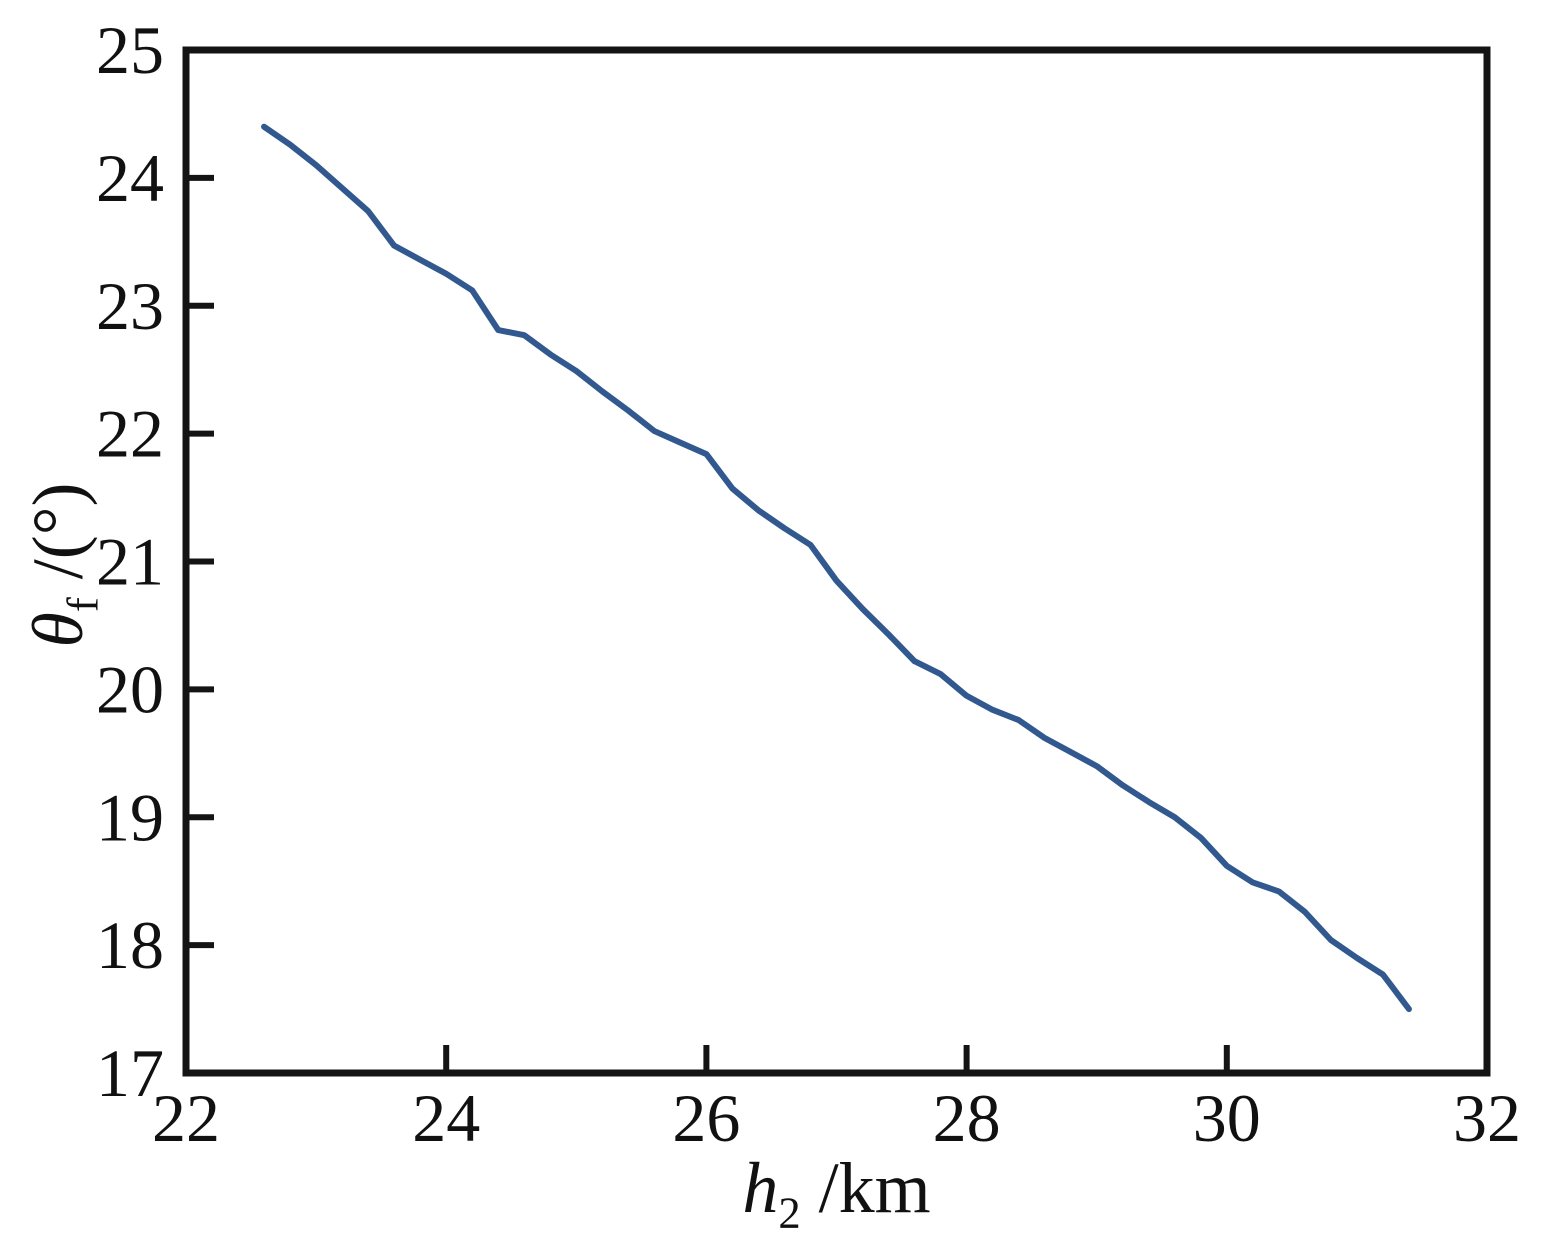  Describe the element at coordinates (186, 1118) in the screenshot. I see `x-tick-label: 22` at that location.